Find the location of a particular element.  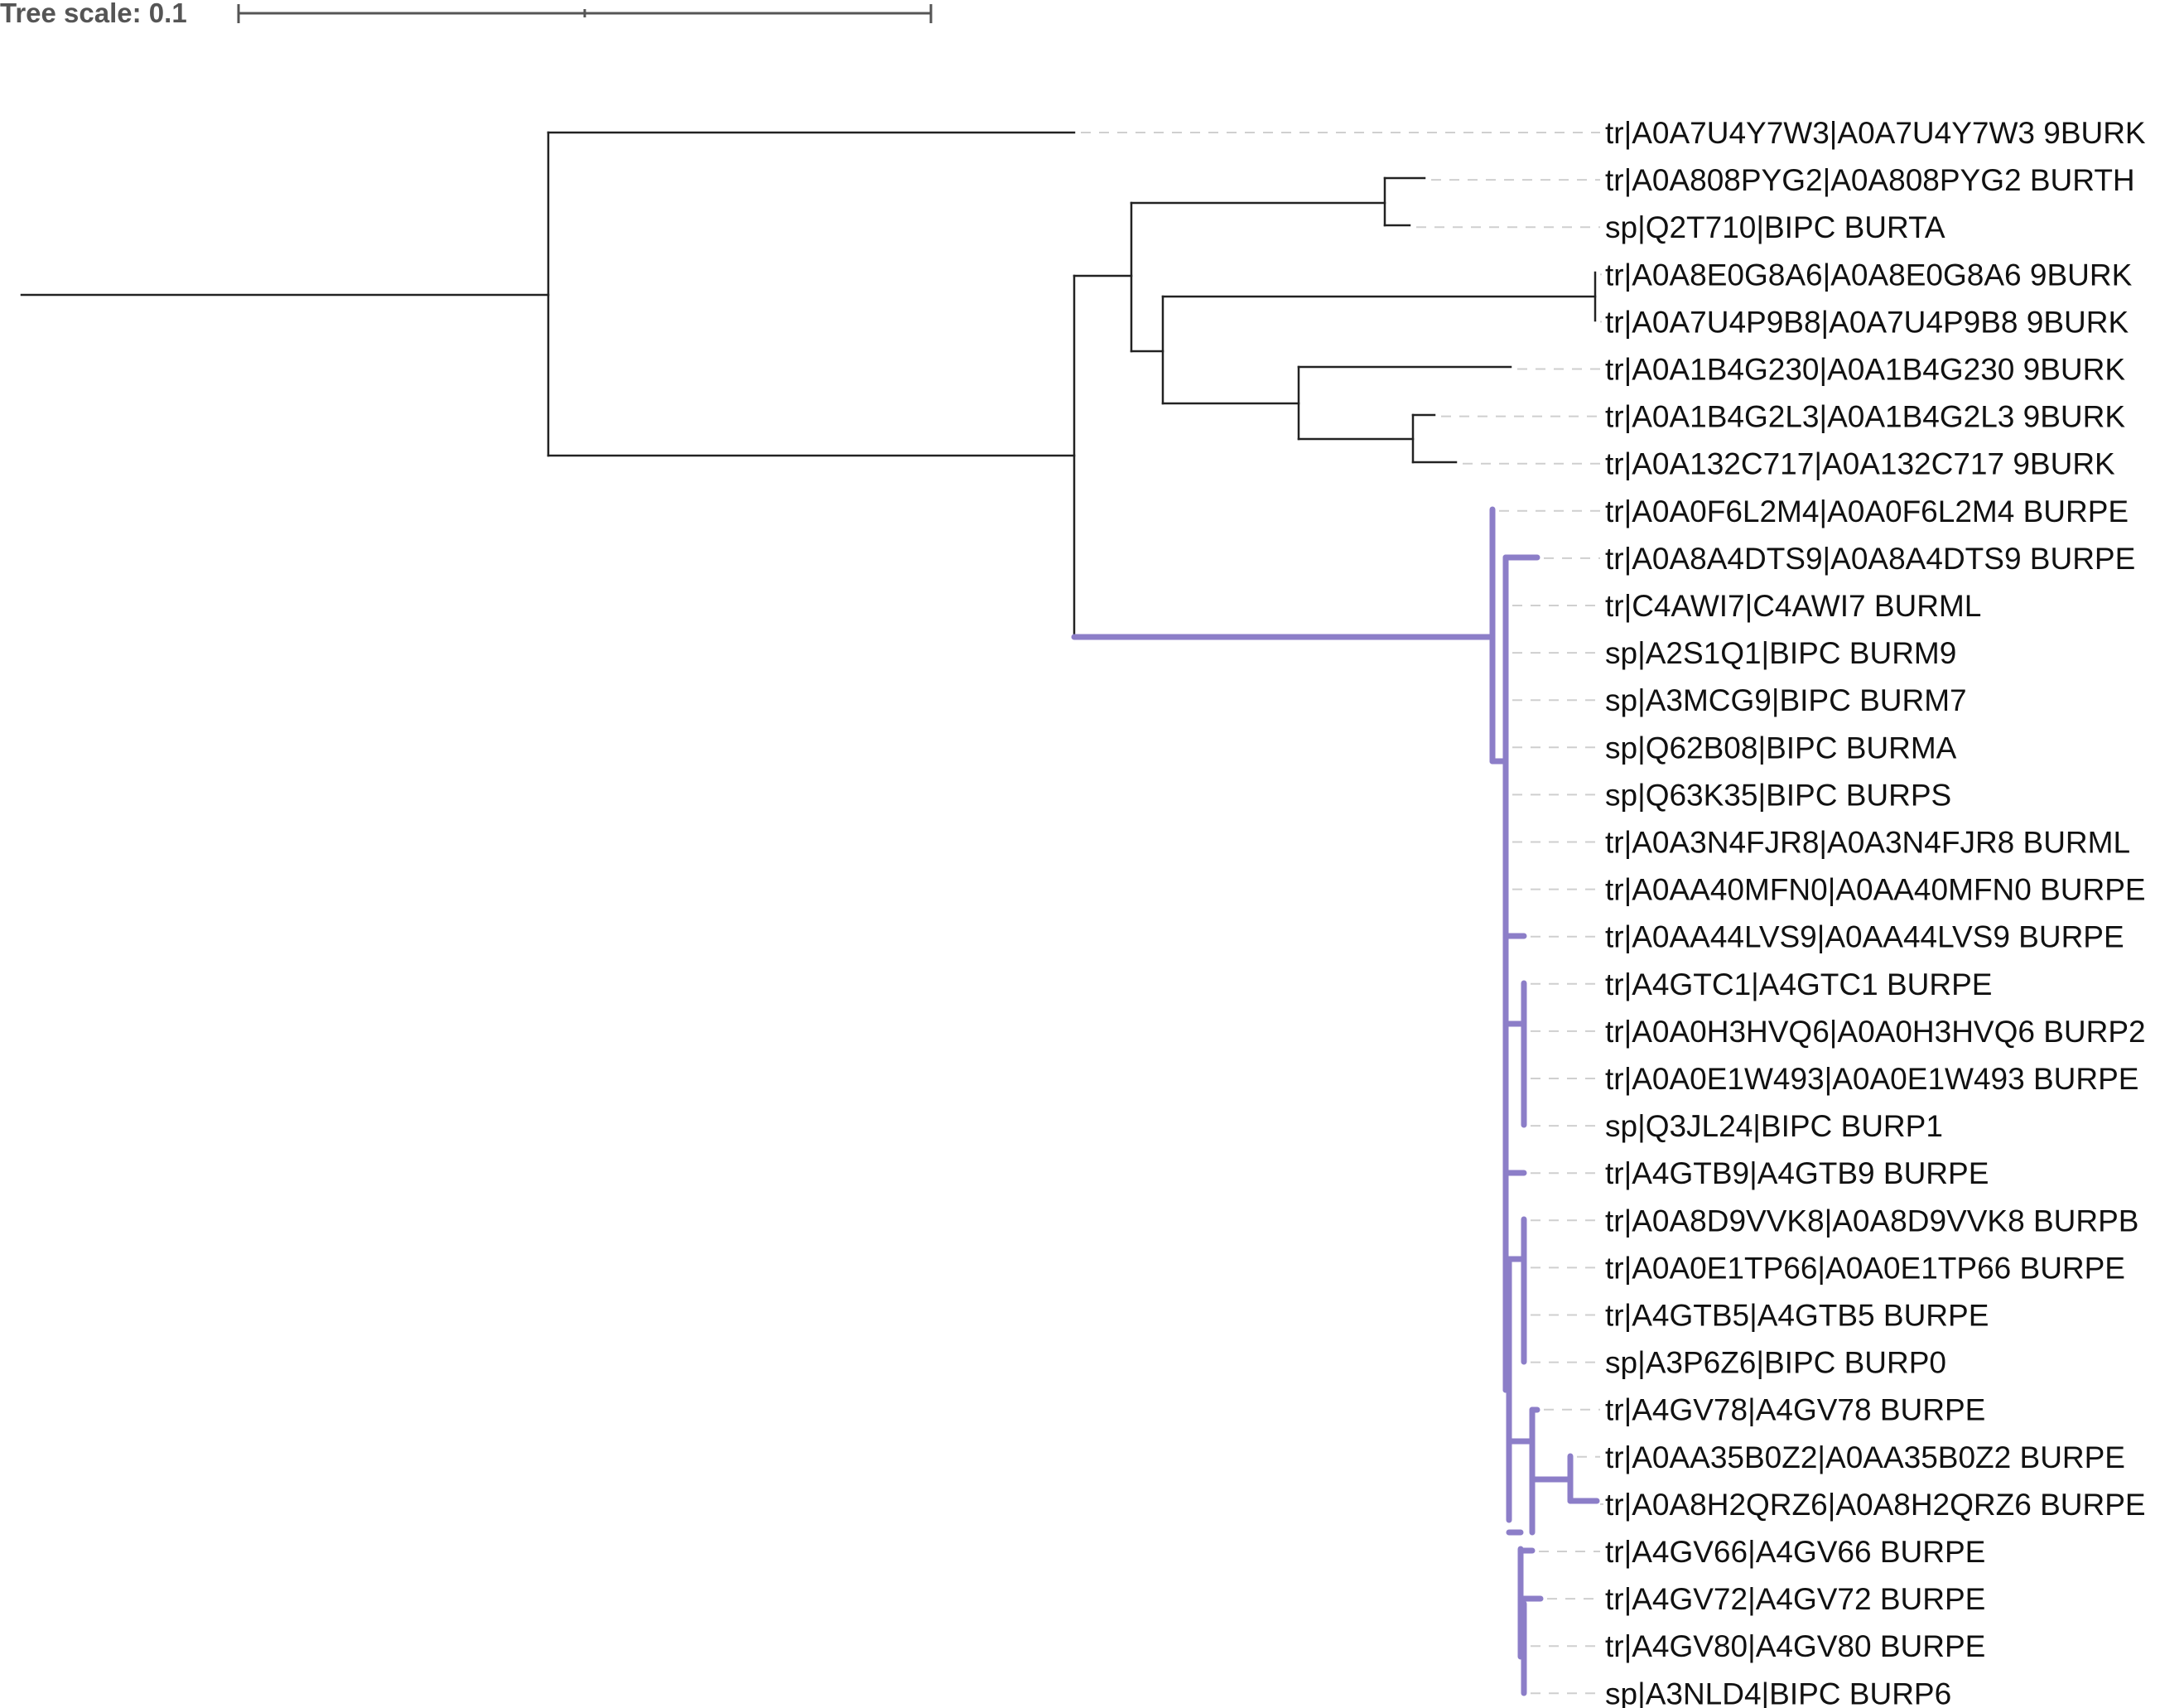

leaf-label-tr-A0A132C717-A0A132C717-9BURK: tr|A0A132C717|A0A132C717 9BURK is located at coordinates (1860, 464).